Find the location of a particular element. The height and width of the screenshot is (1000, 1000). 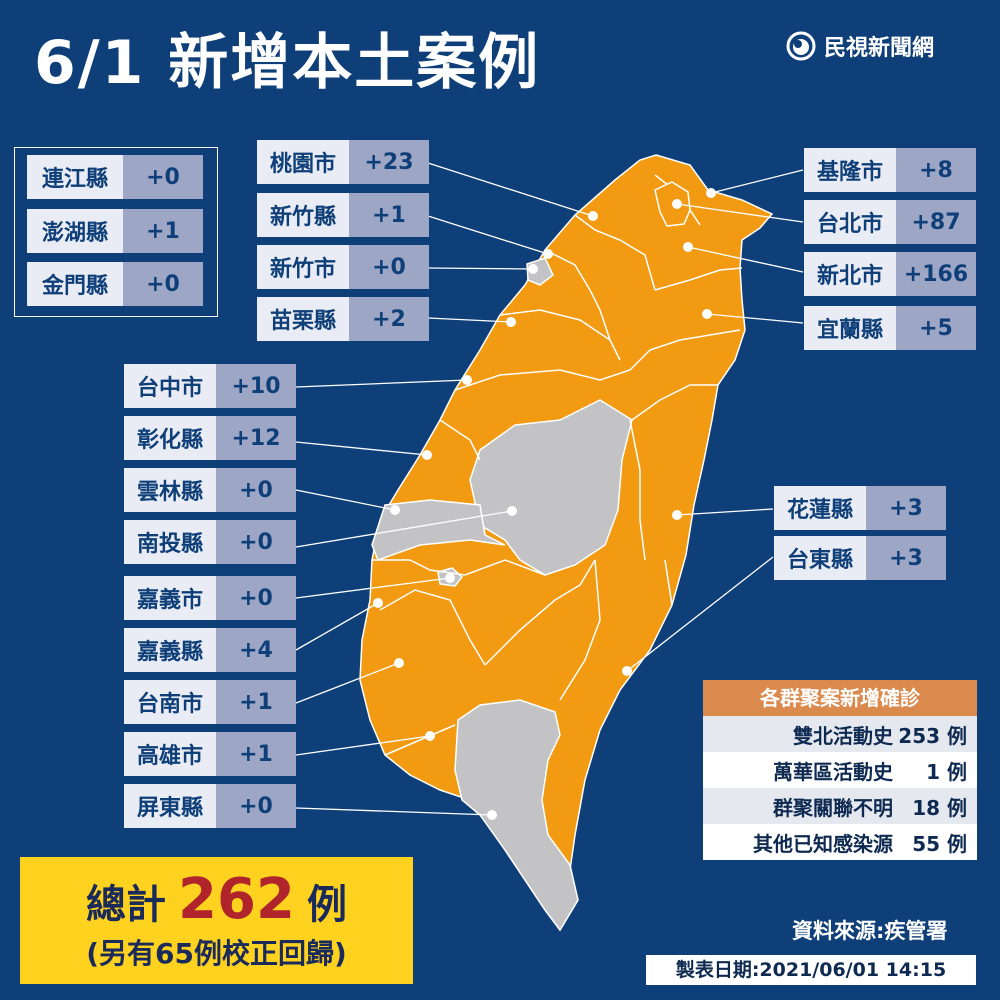

brand-logo-icon is located at coordinates (801, 46).